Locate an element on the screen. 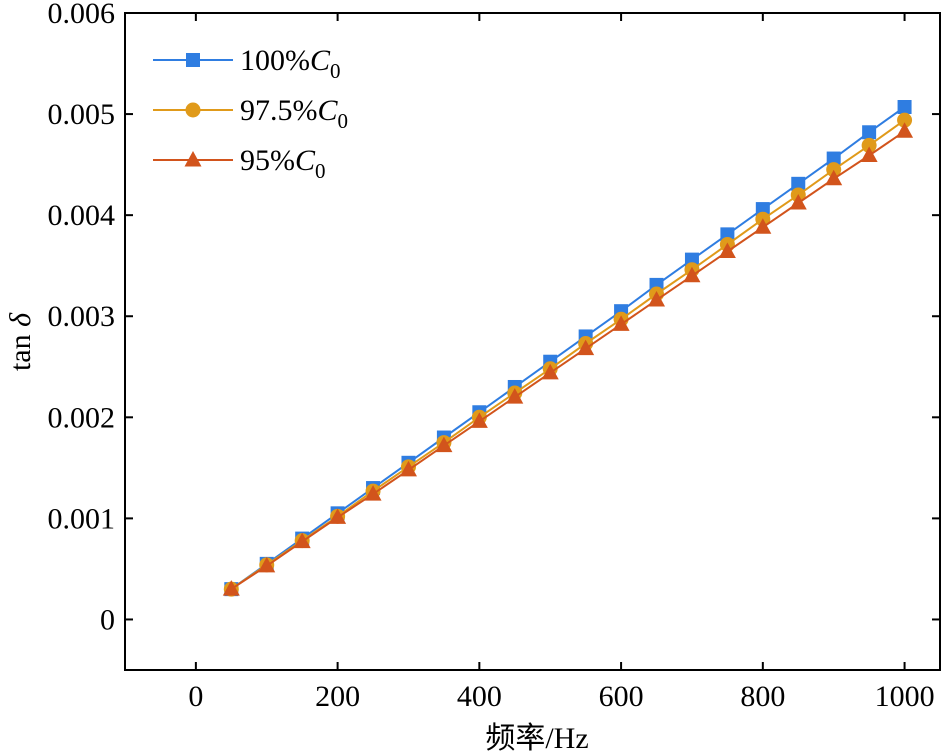  legend-item: 97.5%C0 is located at coordinates (250, 113).